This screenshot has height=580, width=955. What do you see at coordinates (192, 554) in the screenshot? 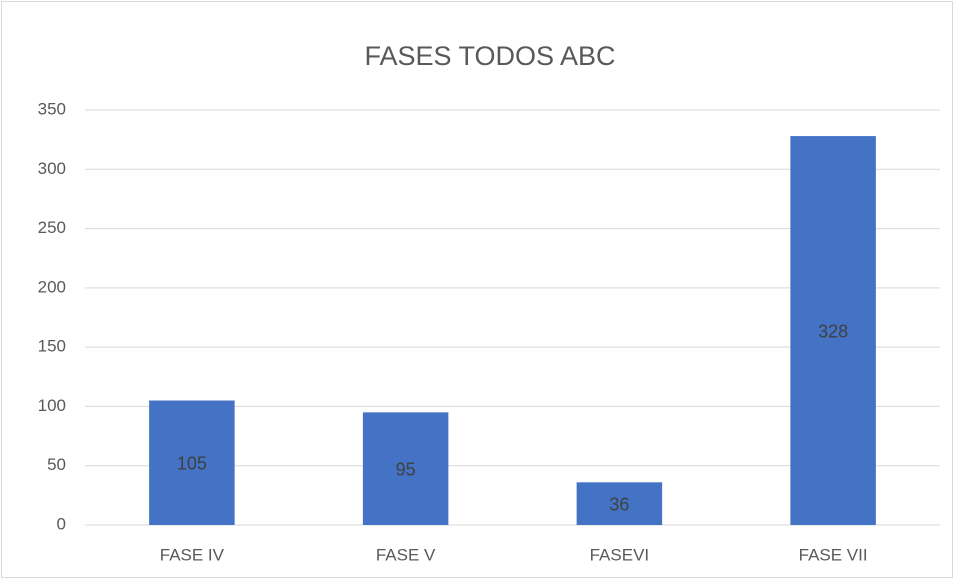
I see `x-tick-label: FASE IV` at bounding box center [192, 554].